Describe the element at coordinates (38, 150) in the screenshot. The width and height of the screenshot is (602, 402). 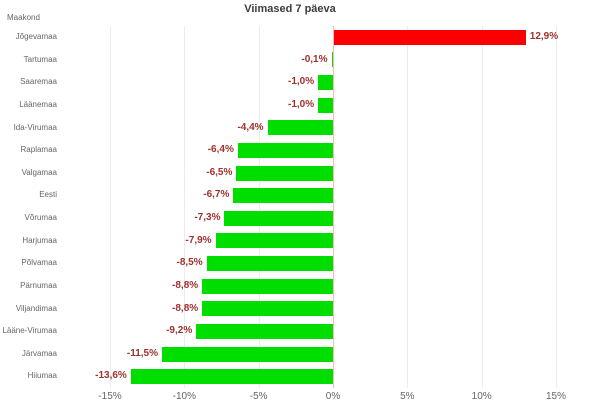
I see `category-label: Raplamaa` at that location.